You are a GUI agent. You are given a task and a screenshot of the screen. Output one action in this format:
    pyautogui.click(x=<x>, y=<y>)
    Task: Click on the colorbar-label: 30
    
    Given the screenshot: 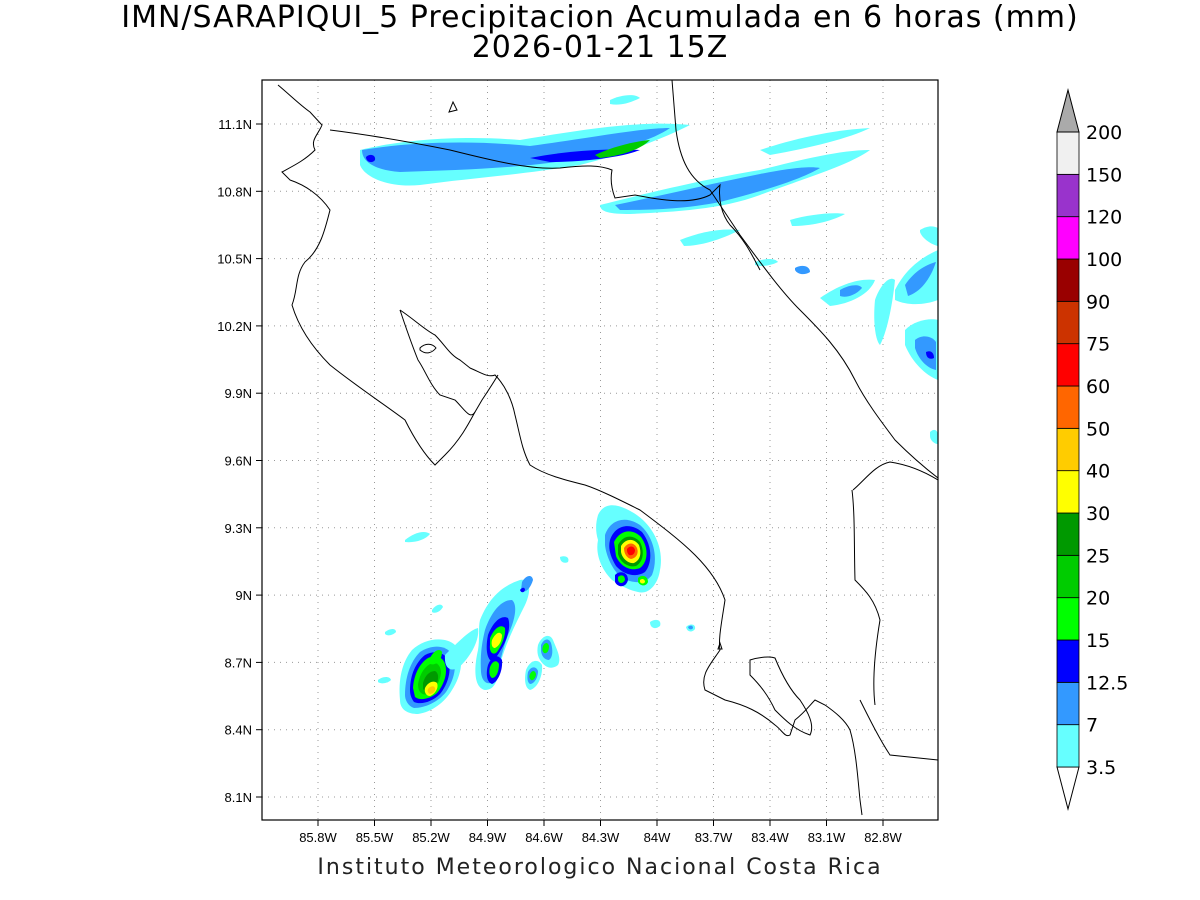 What is the action you would take?
    pyautogui.click(x=1098, y=514)
    